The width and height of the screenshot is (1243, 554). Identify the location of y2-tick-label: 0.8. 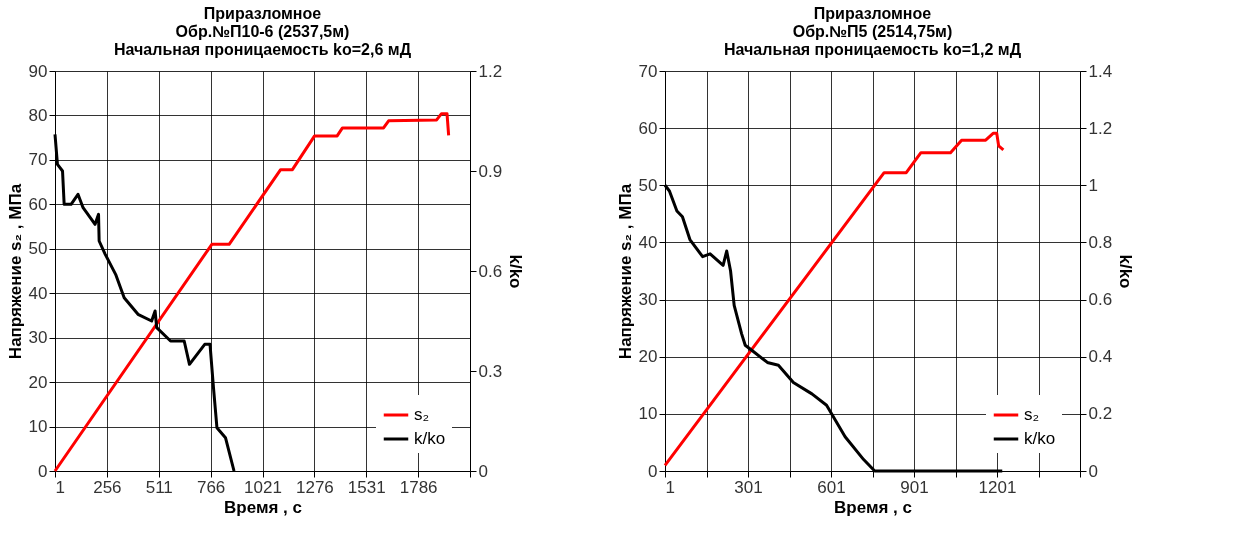
(1100, 242).